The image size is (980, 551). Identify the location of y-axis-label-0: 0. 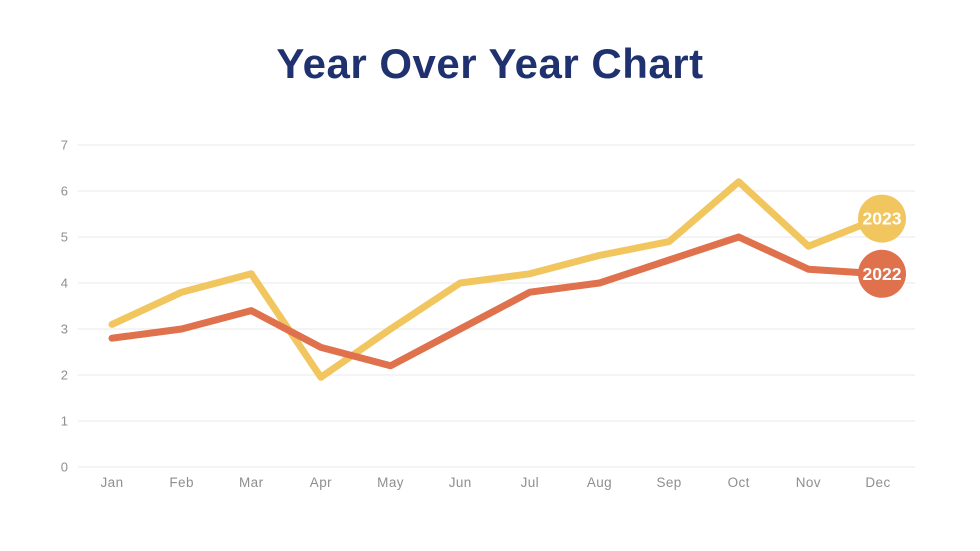
(64, 467).